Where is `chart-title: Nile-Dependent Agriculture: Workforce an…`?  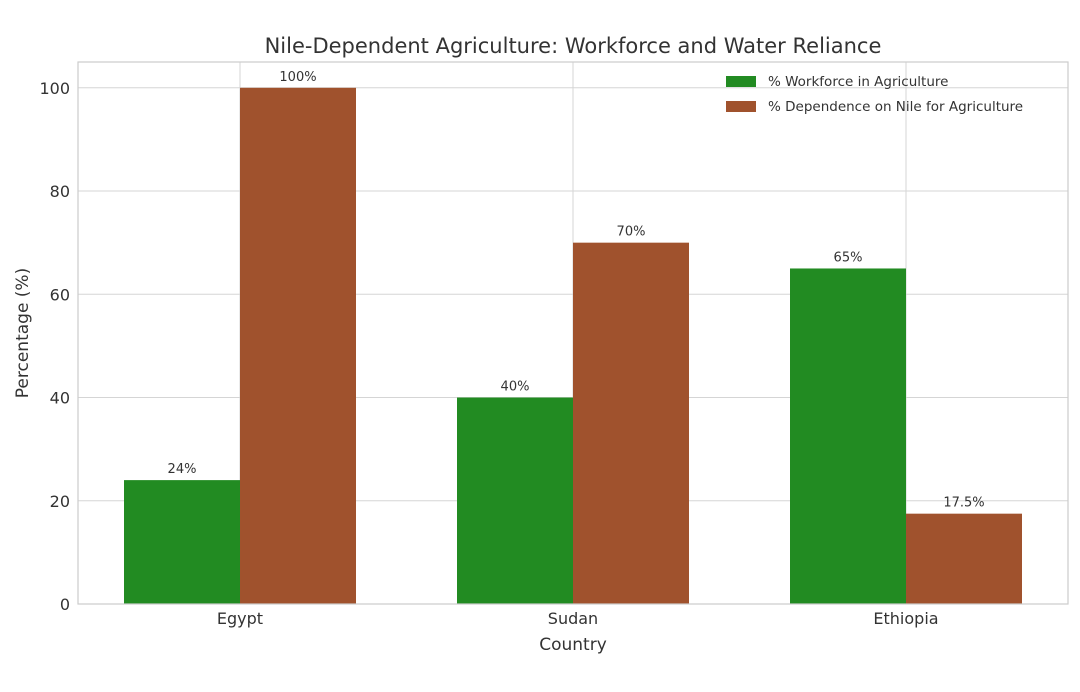 chart-title: Nile-Dependent Agriculture: Workforce an… is located at coordinates (573, 46).